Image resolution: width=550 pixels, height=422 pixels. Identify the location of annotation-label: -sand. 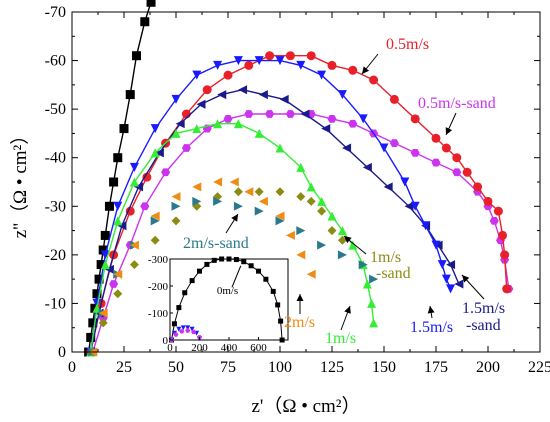
(483, 325).